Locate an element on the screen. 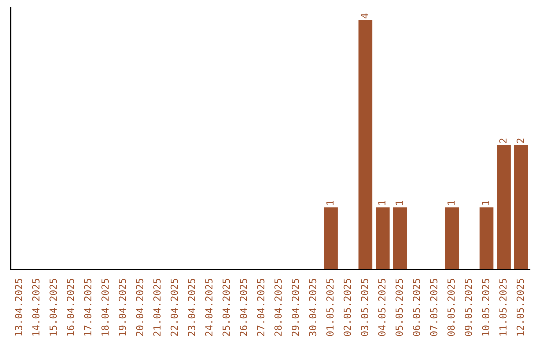 This screenshot has height=340, width=540. x-tick-label: 28.04.2025 is located at coordinates (278, 307).